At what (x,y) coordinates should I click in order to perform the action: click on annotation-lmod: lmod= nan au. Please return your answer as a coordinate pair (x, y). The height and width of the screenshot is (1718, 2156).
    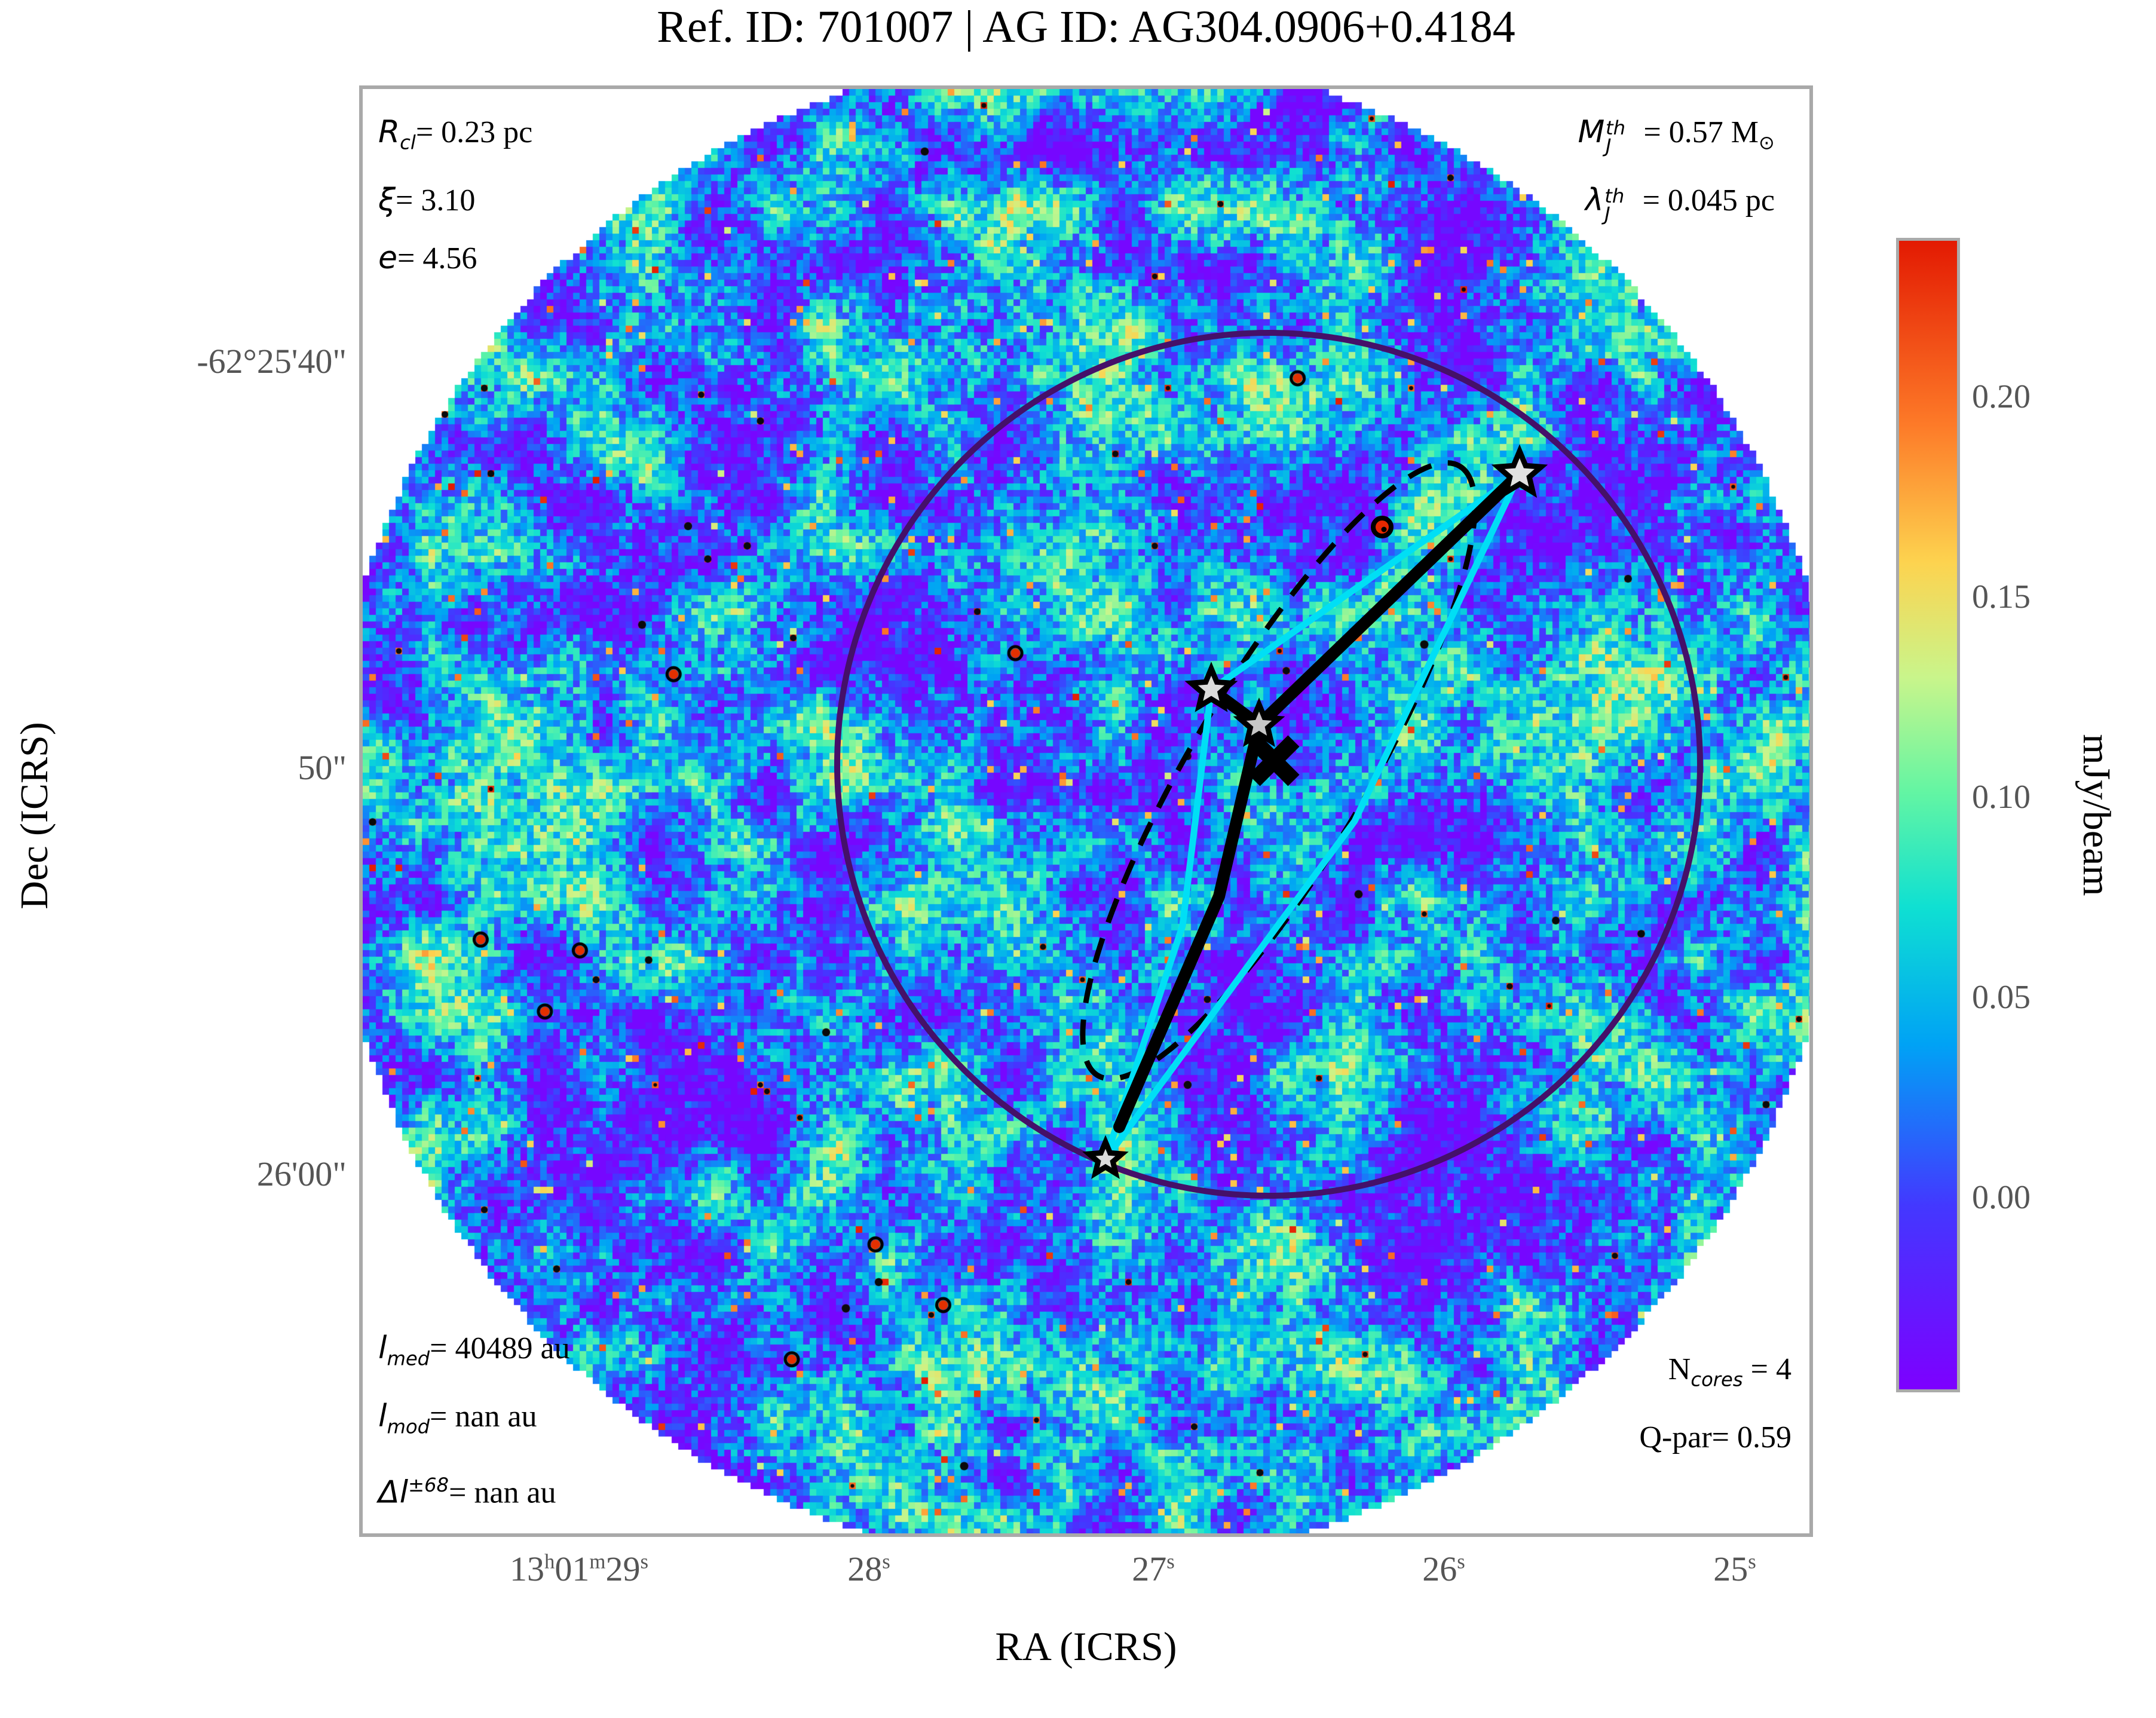
    Looking at the image, I should click on (474, 1422).